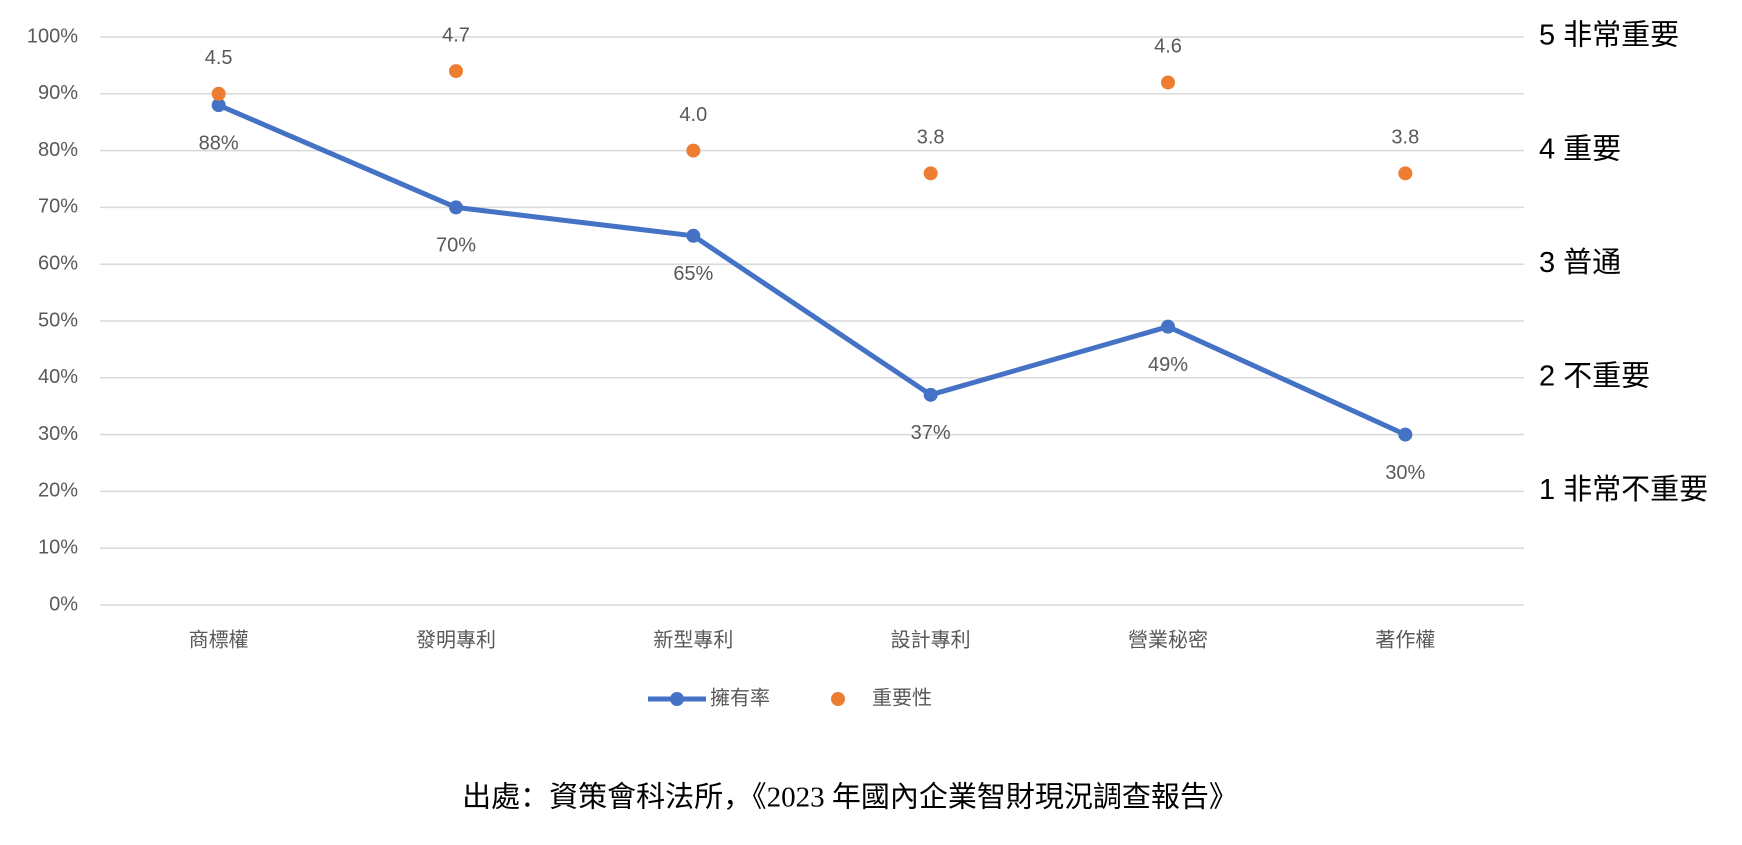  I want to click on y-tick-label: 90%, so click(58, 93).